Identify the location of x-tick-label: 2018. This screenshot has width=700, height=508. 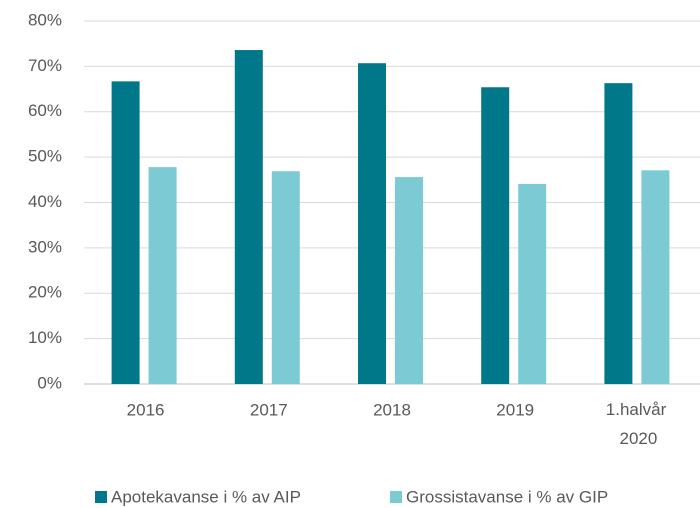
(392, 409).